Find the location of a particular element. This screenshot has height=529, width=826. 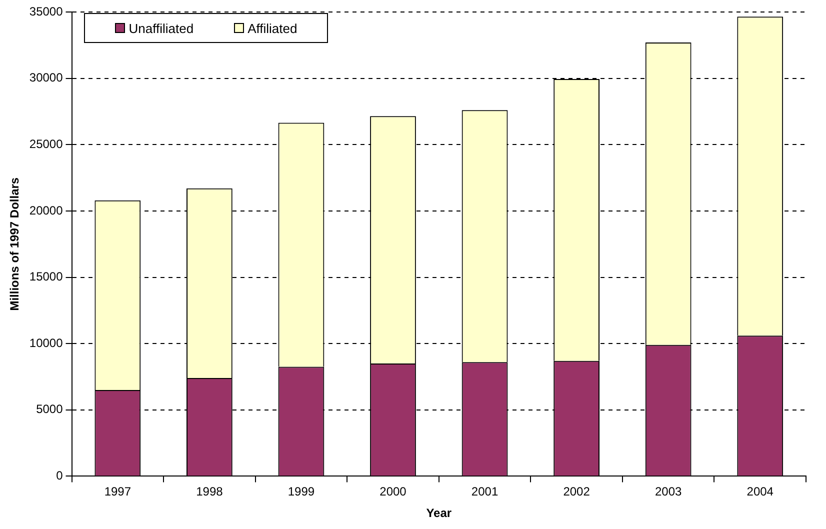

y-tick-label: 15000 is located at coordinates (46, 277).